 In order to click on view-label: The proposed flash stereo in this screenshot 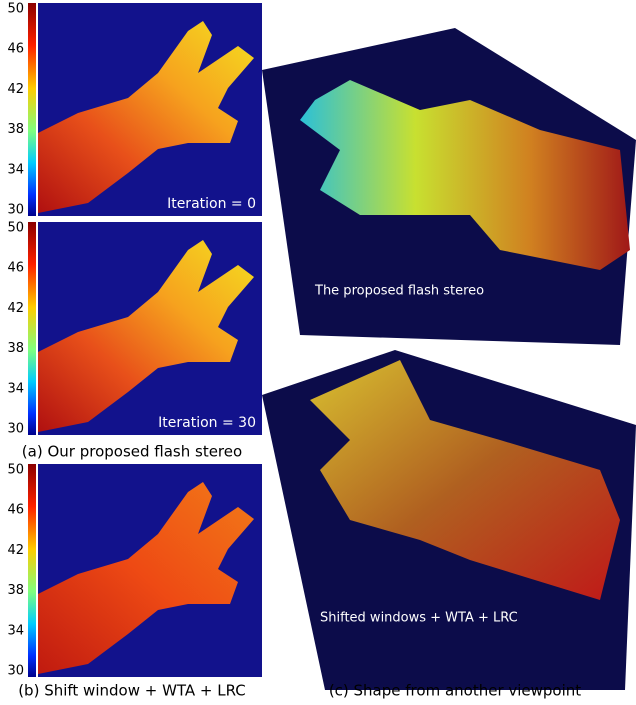, I will do `click(399, 291)`.